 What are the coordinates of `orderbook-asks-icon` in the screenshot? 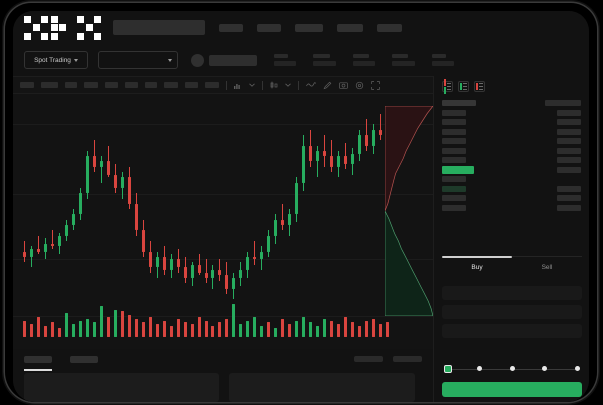 It's located at (479, 86).